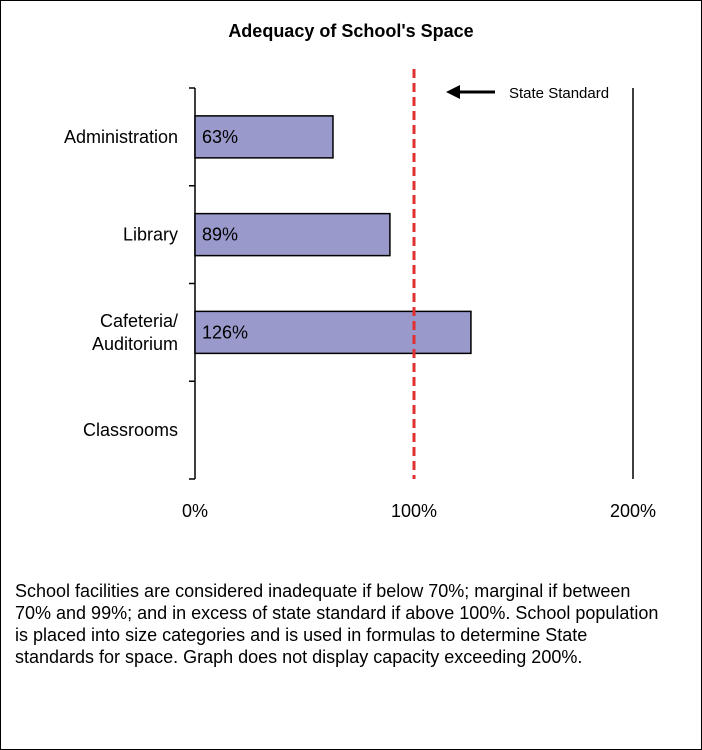 The width and height of the screenshot is (702, 750). Describe the element at coordinates (130, 430) in the screenshot. I see `category-label: Classrooms` at that location.